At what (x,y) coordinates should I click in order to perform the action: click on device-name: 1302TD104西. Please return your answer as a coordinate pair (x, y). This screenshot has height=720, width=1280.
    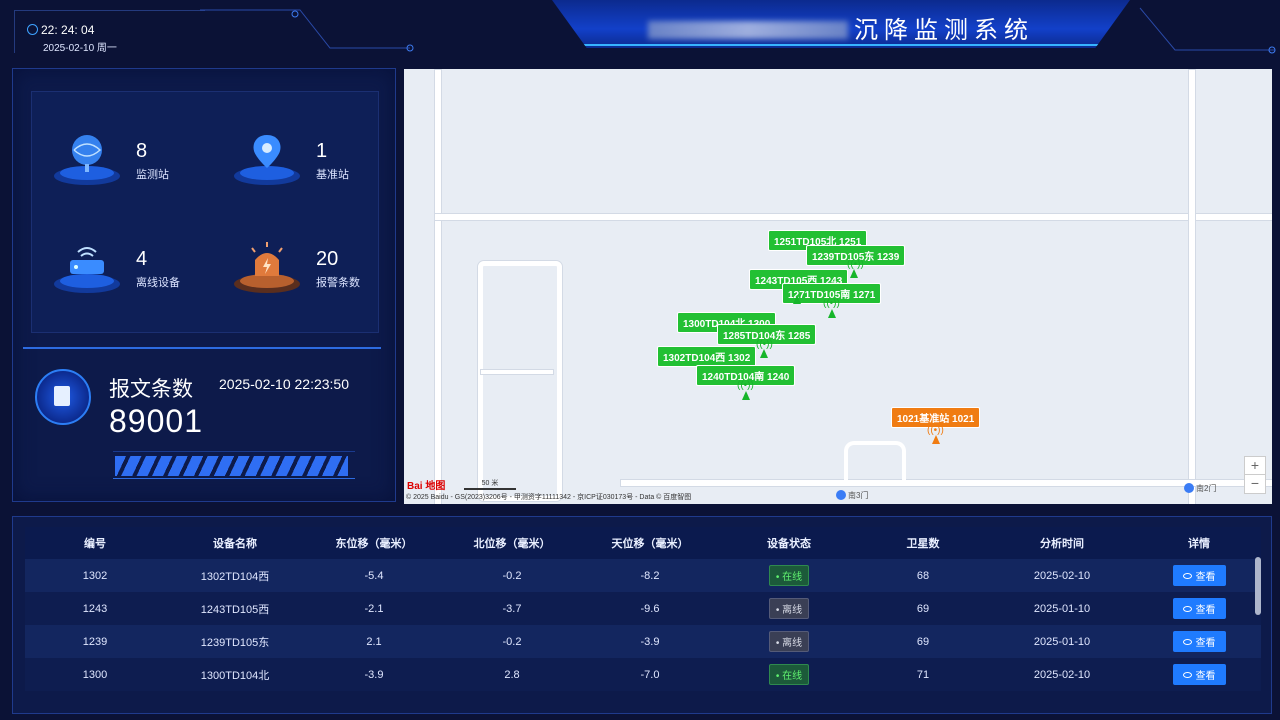
    Looking at the image, I should click on (235, 576).